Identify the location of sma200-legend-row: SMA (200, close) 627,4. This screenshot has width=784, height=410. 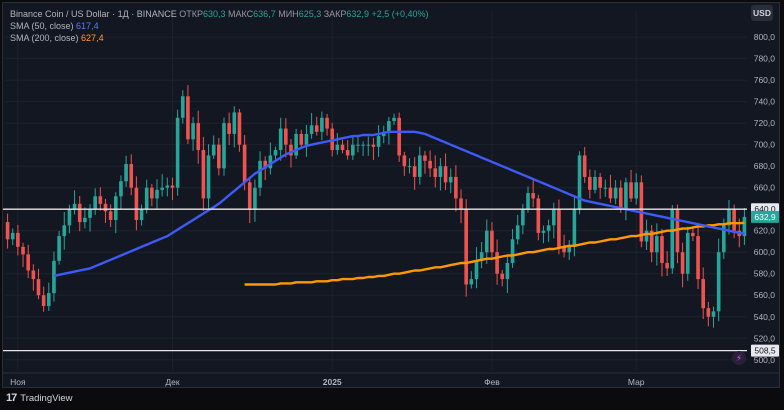
(219, 38).